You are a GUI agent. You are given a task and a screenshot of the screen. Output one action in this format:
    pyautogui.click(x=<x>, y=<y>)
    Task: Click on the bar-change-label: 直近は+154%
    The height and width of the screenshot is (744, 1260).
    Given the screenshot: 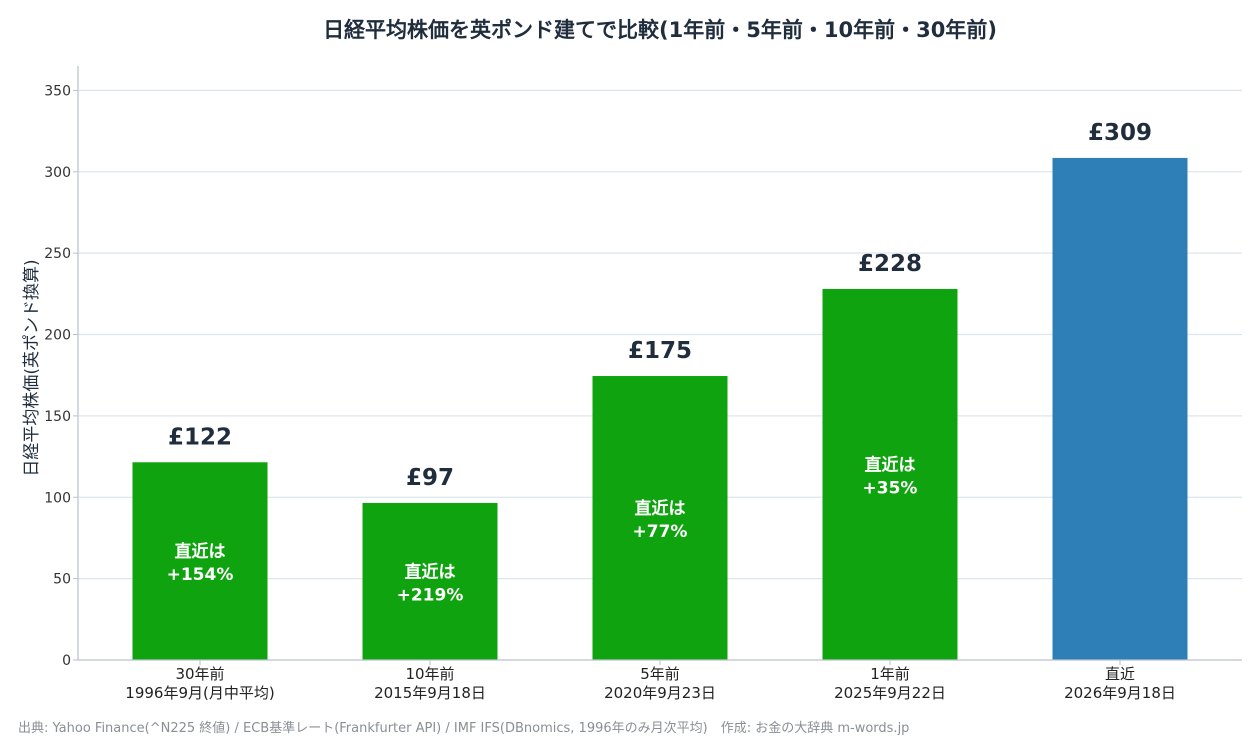 What is the action you would take?
    pyautogui.click(x=200, y=563)
    